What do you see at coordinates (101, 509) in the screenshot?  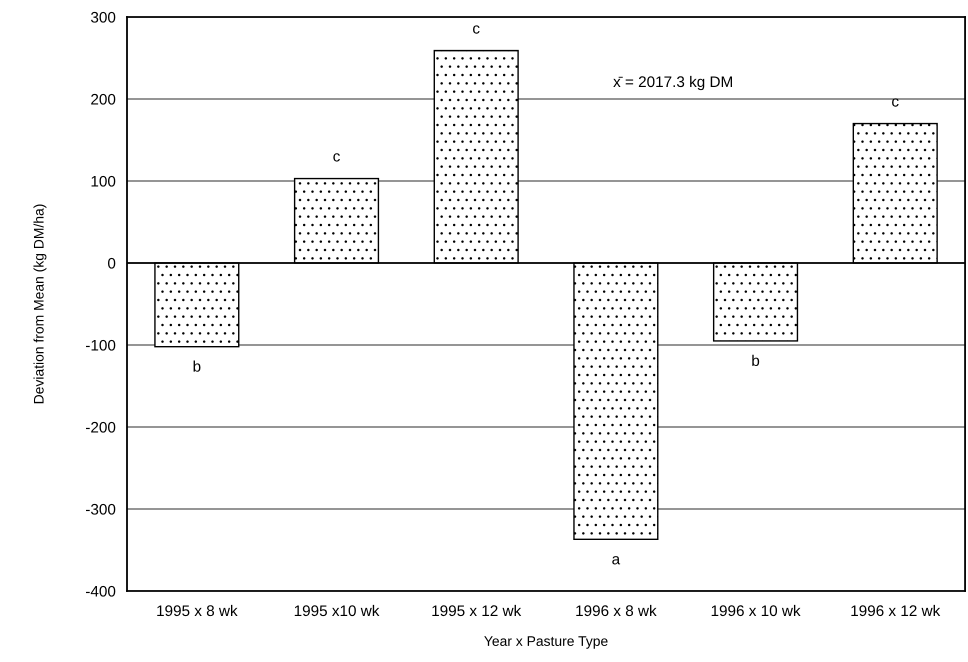 I see `y-tick-label: -300` at bounding box center [101, 509].